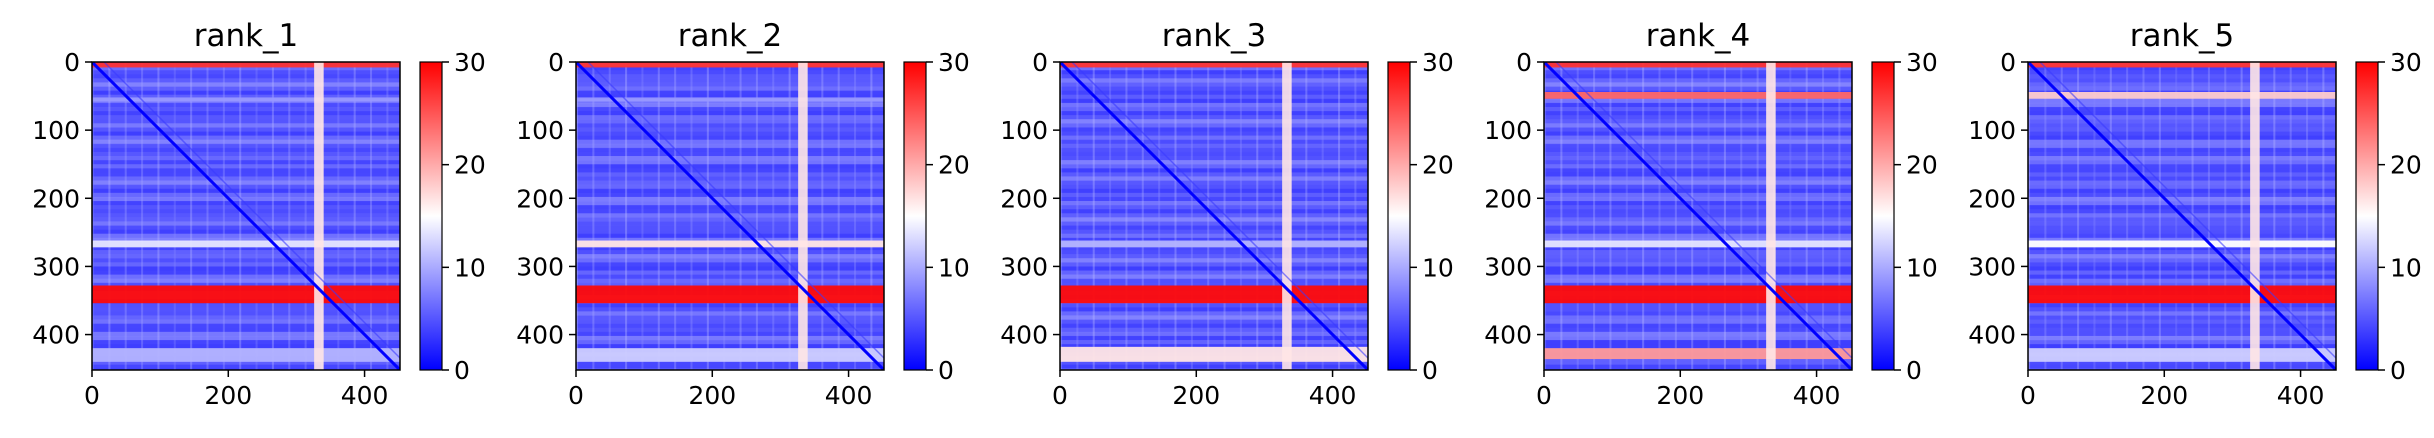 This screenshot has width=2434, height=438. I want to click on heatmap-diagonal, so click(2182, 216).